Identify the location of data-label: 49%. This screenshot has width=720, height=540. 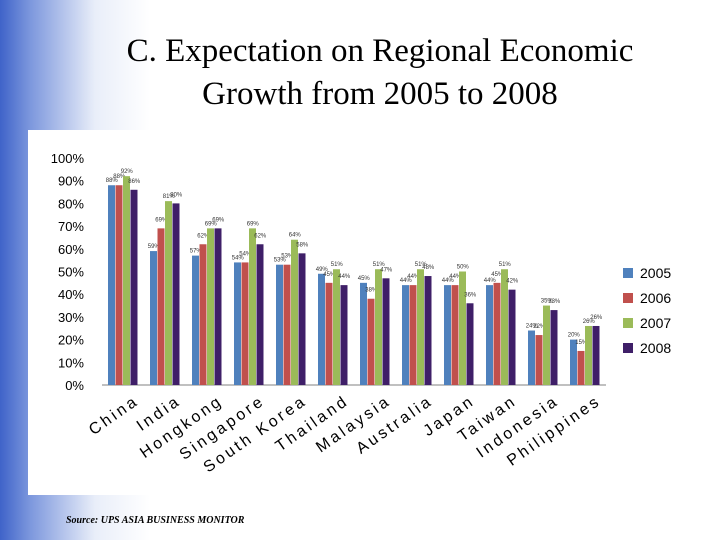
(322, 270).